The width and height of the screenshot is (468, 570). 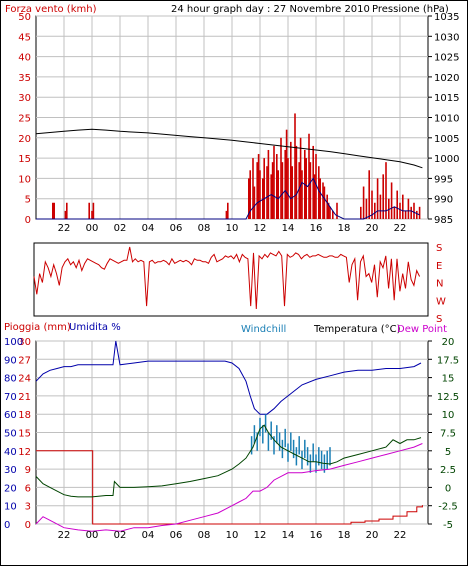 I want to click on wind-tick-label: 45, so click(x=24, y=37).